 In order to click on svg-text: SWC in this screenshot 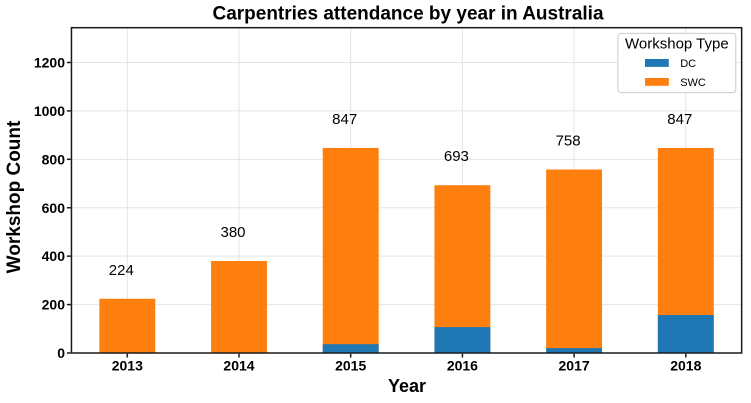, I will do `click(693, 83)`.